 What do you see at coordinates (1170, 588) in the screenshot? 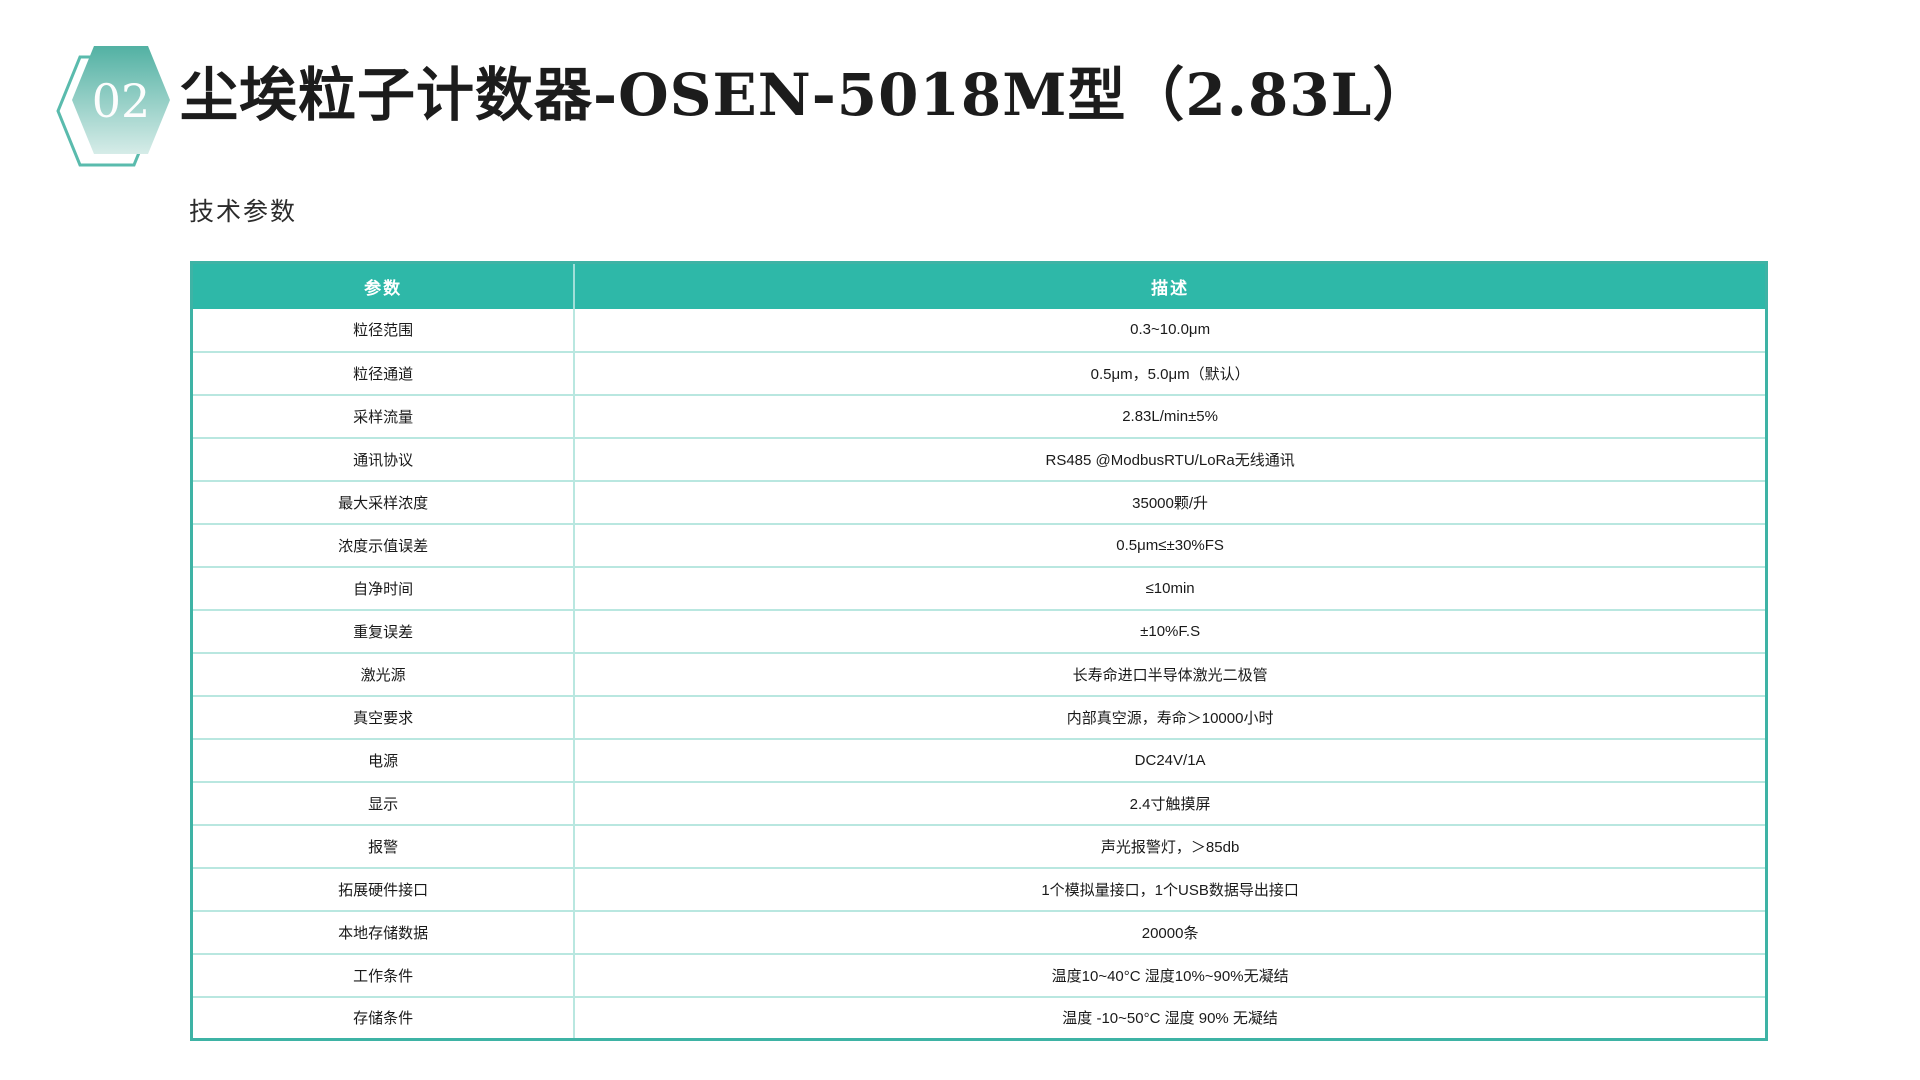
I see `desc-cell: ≤10min` at bounding box center [1170, 588].